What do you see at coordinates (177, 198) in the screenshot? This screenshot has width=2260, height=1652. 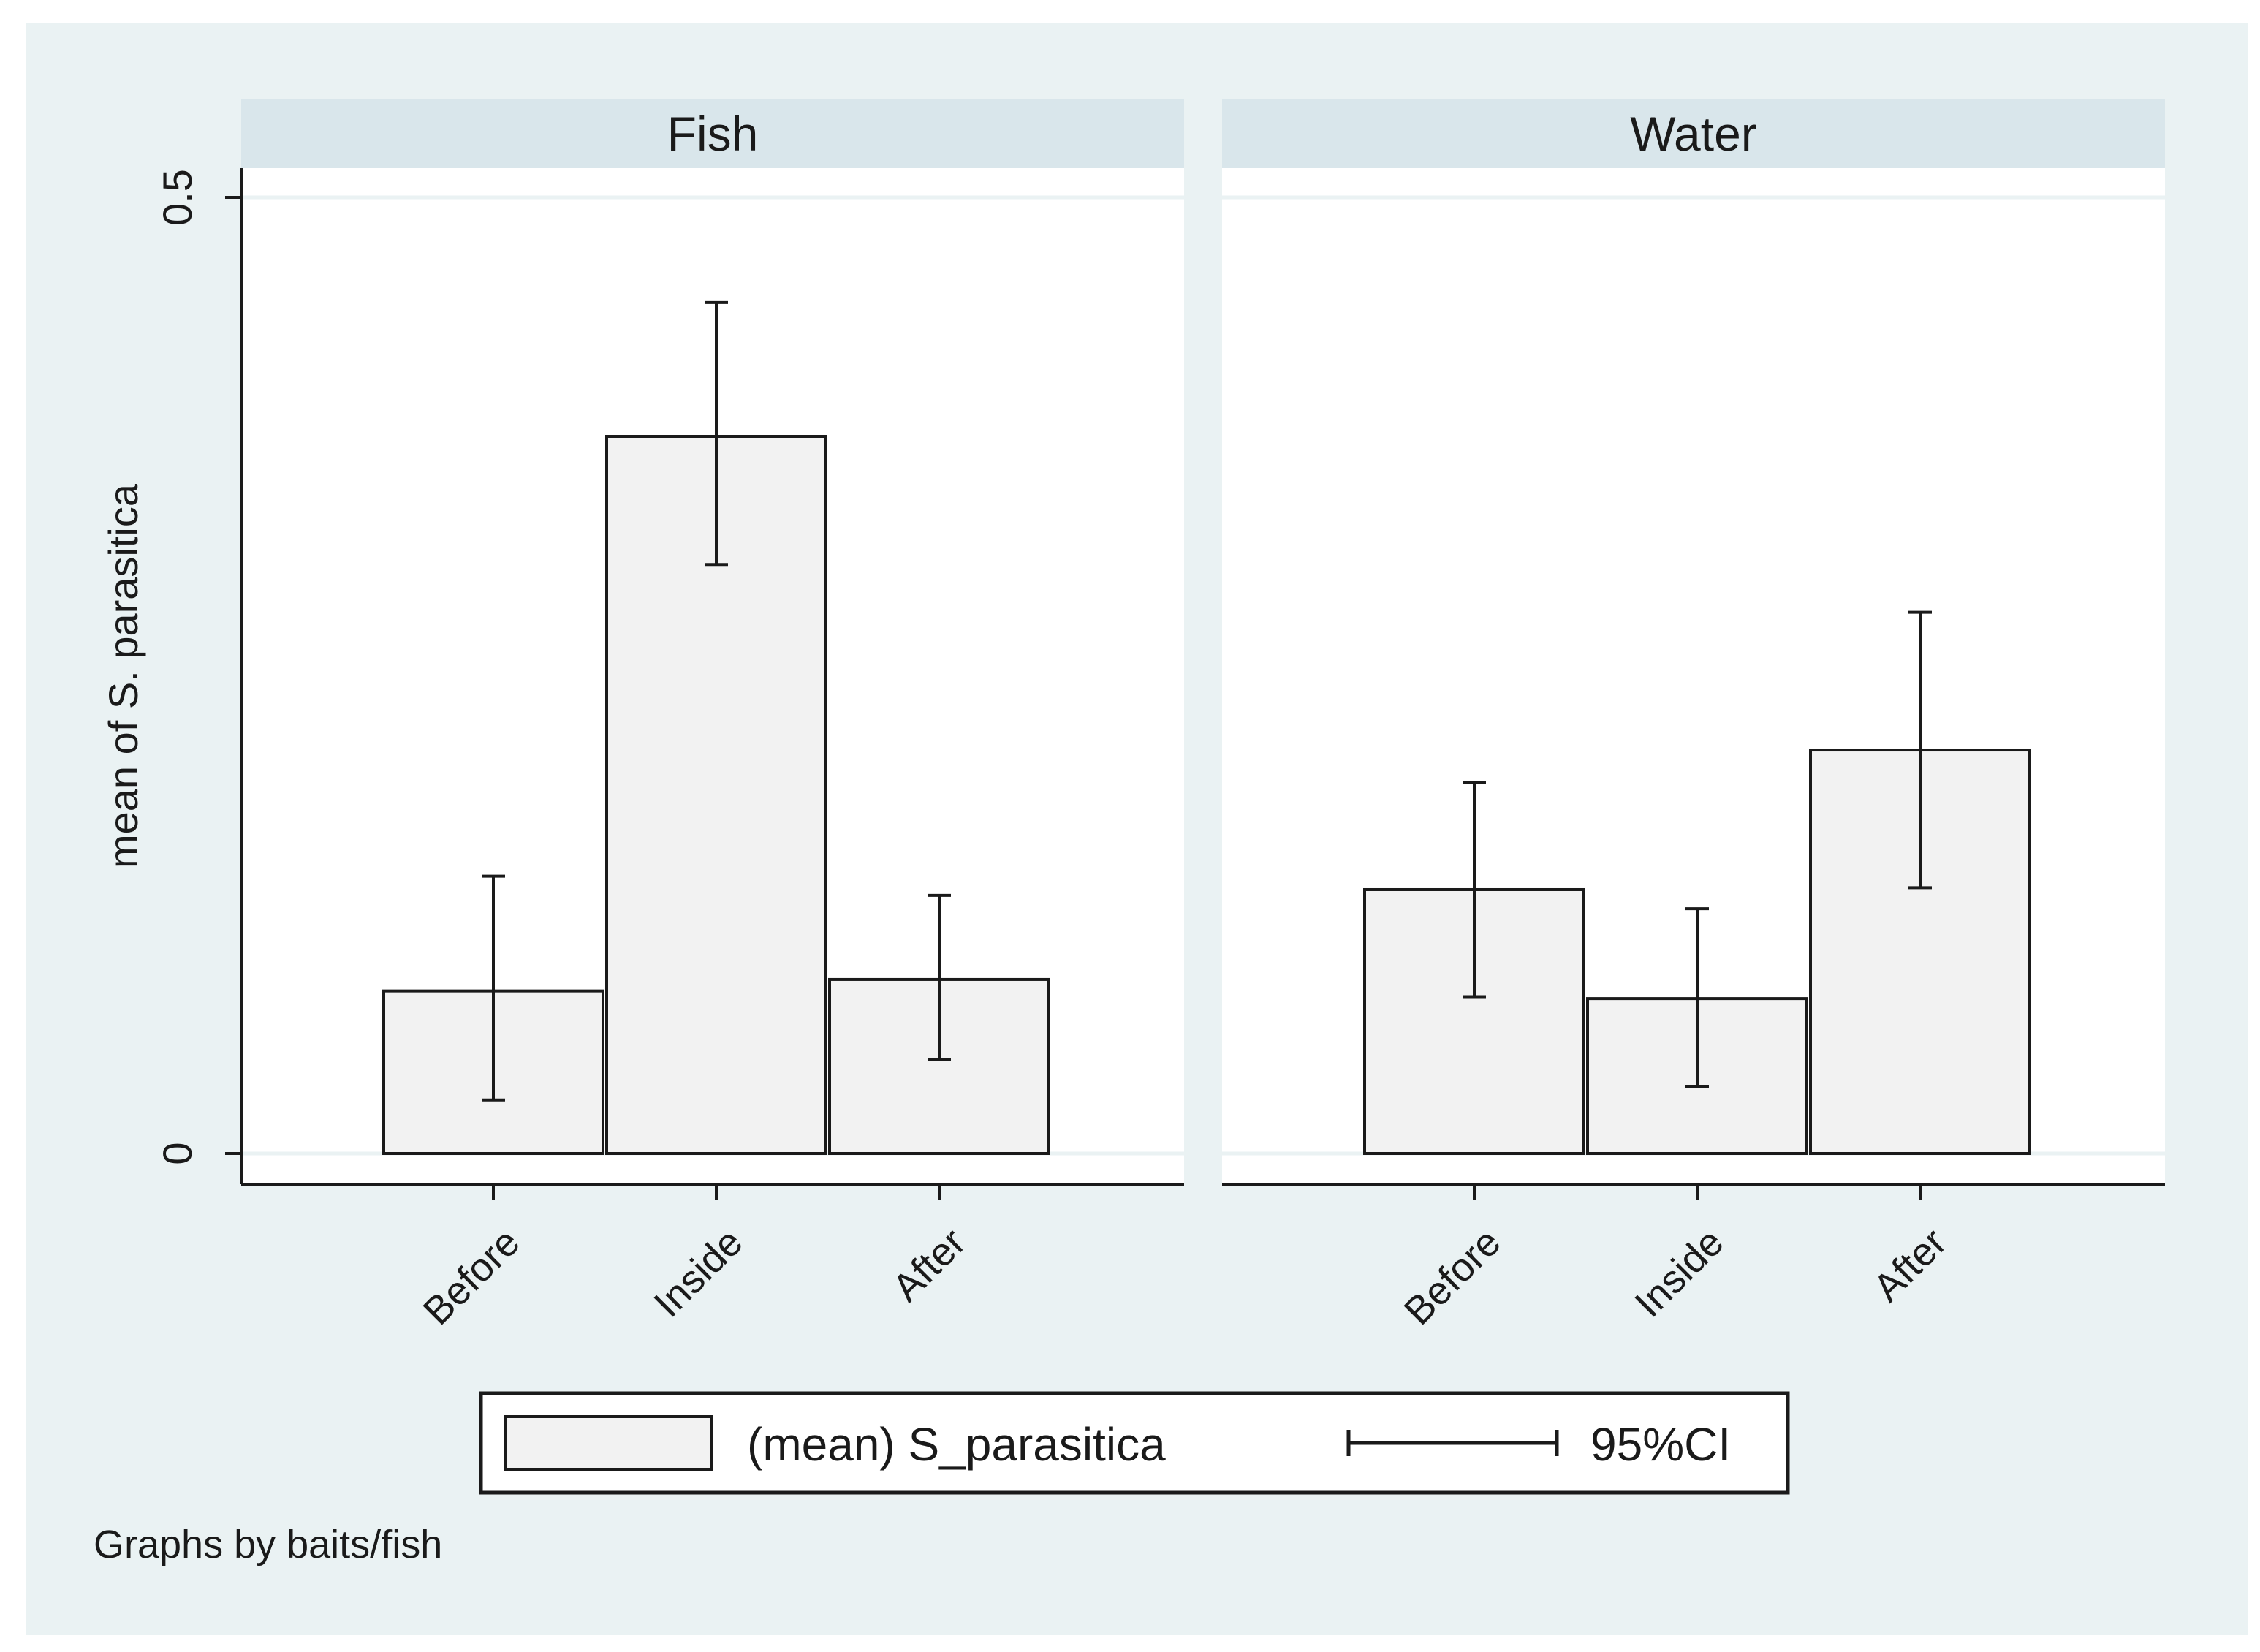 I see `y-tick-label-1: 0.5` at bounding box center [177, 198].